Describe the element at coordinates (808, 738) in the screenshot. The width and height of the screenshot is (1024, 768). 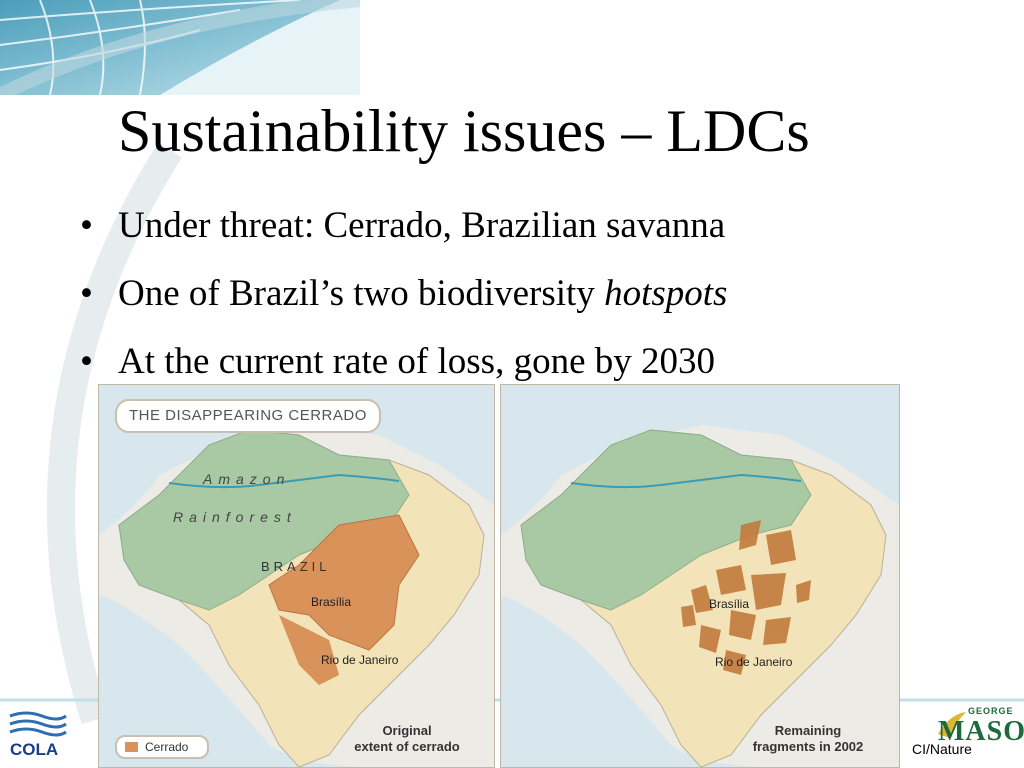
I see `right-map-caption: Remaining fragments in 2002` at that location.